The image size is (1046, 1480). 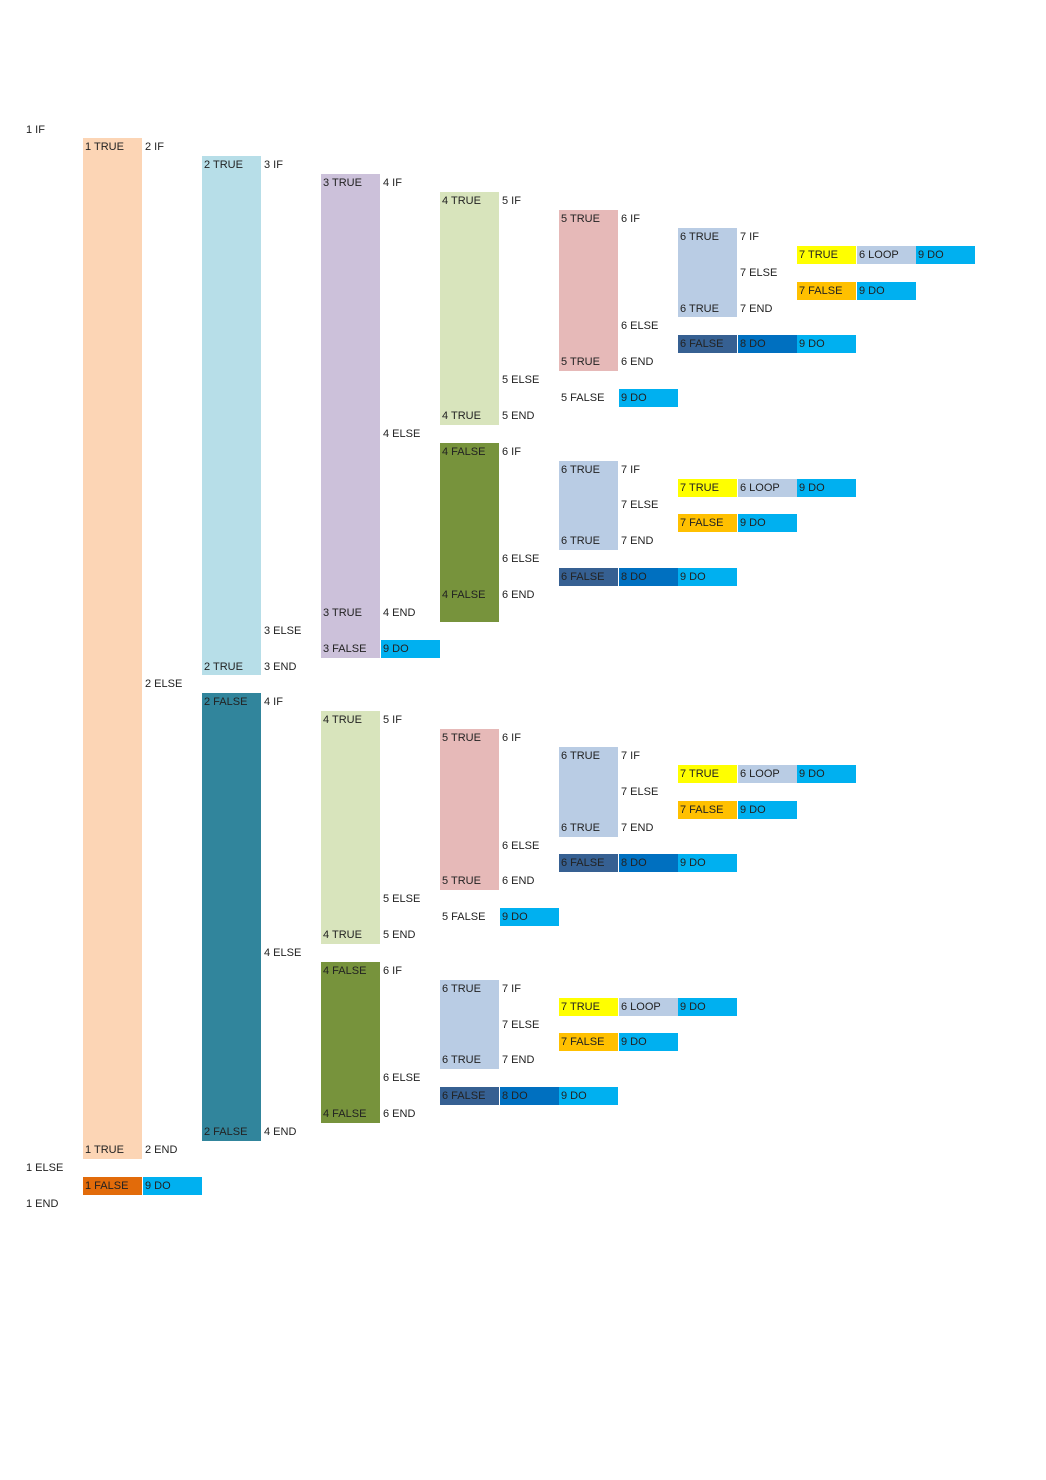 What do you see at coordinates (231, 917) in the screenshot?
I see `branch-2-false-block` at bounding box center [231, 917].